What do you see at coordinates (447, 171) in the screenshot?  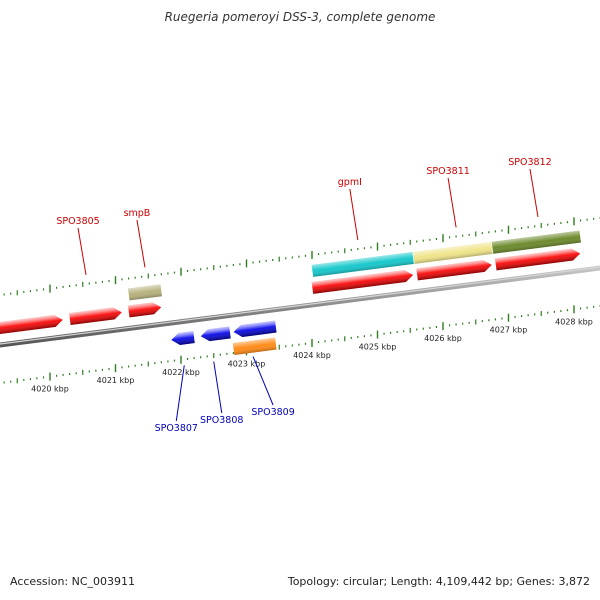 I see `forward-gene-label: SPO3811` at bounding box center [447, 171].